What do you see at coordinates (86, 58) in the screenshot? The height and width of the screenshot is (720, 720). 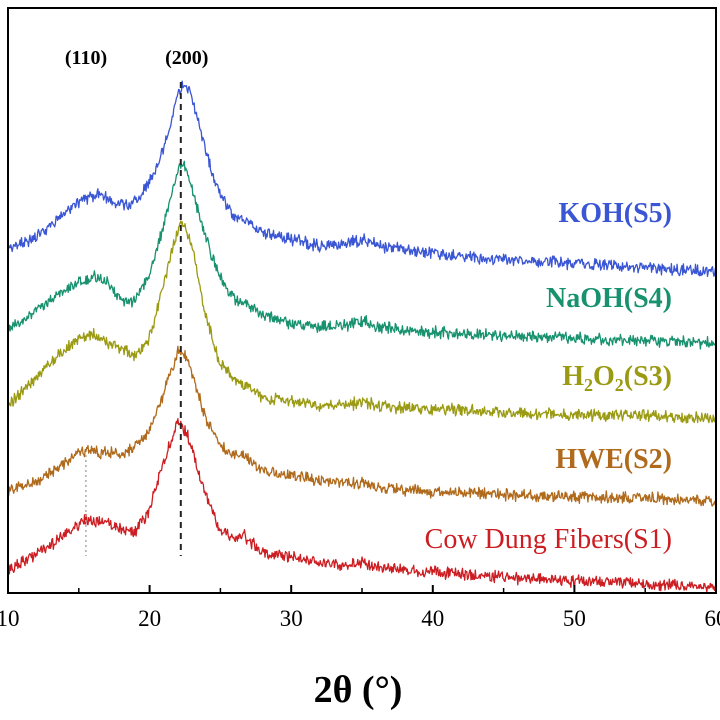 I see `peak-label-110: (110)` at bounding box center [86, 58].